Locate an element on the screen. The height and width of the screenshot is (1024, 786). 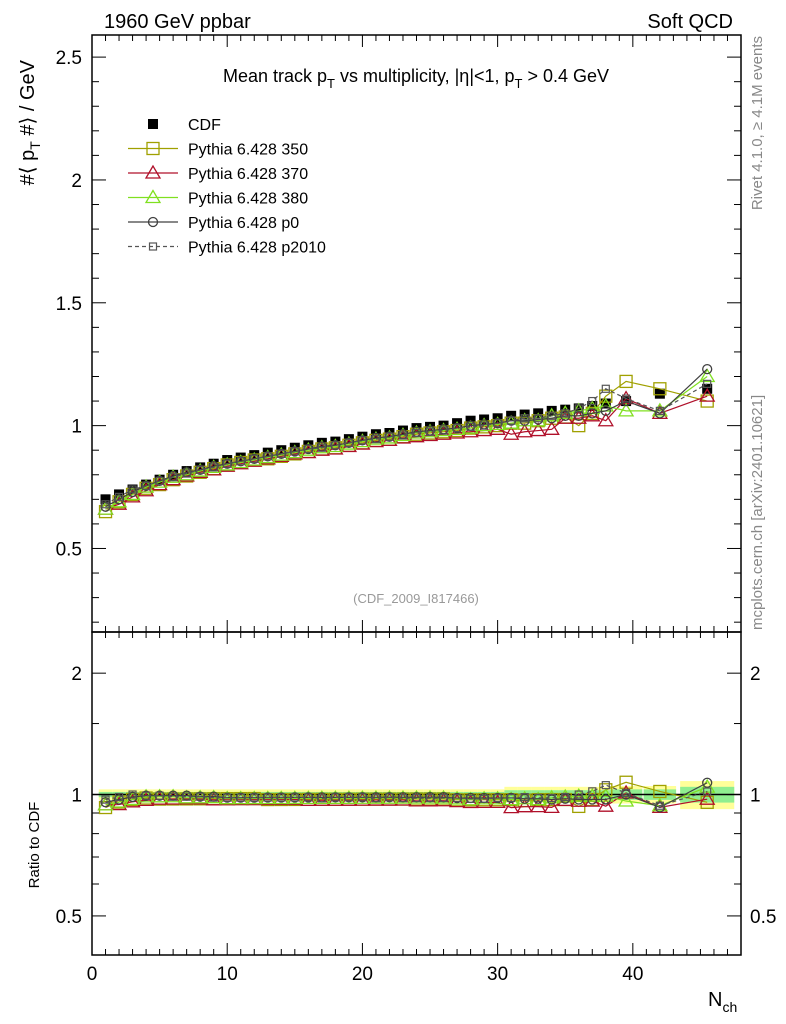
y-axis-label: #⟨ pT #⟩ / GeV is located at coordinates (30, 122).